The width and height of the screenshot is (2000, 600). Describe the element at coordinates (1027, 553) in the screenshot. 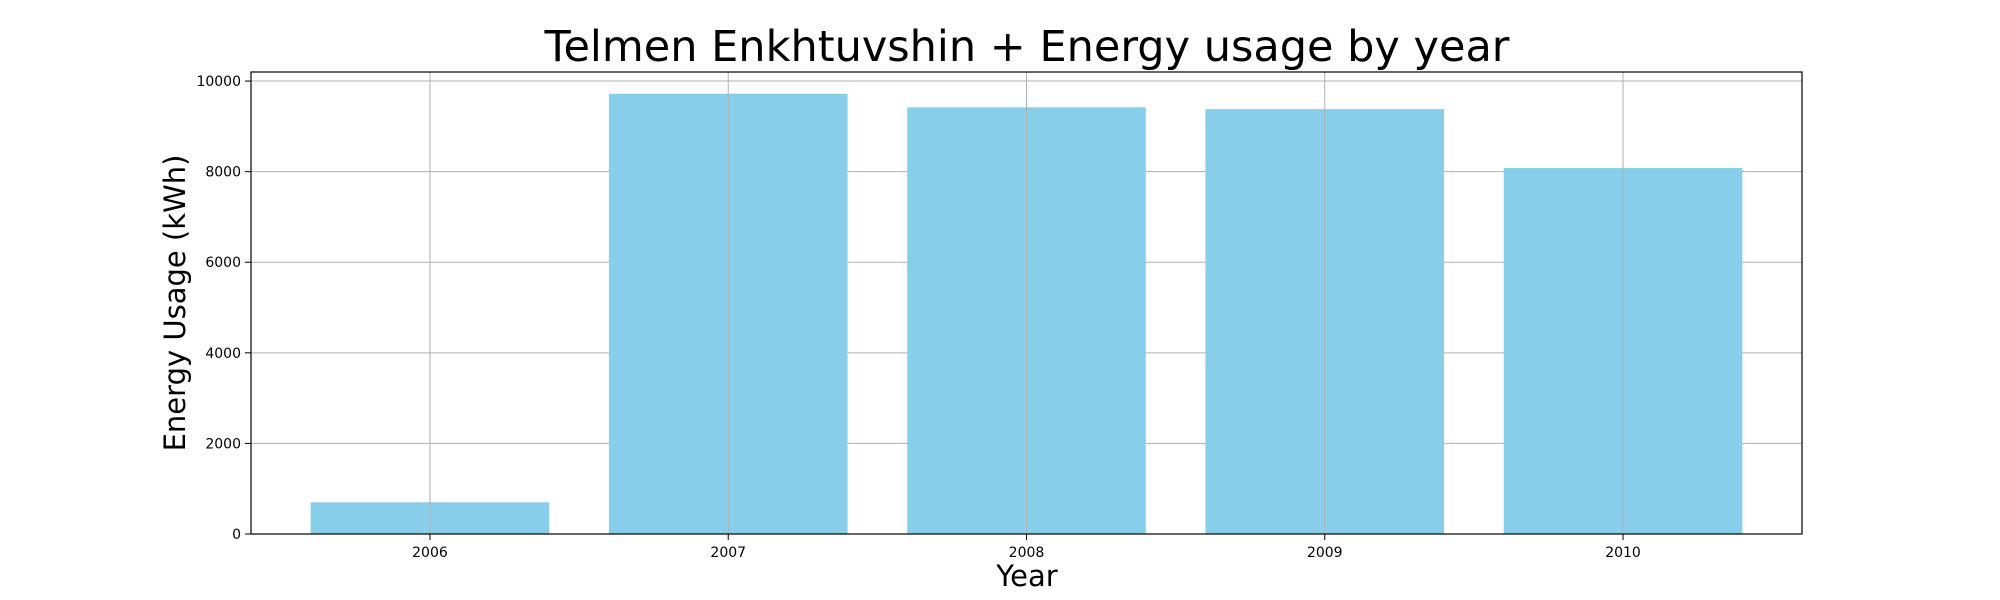

I see `x-tick-label: 2008` at that location.